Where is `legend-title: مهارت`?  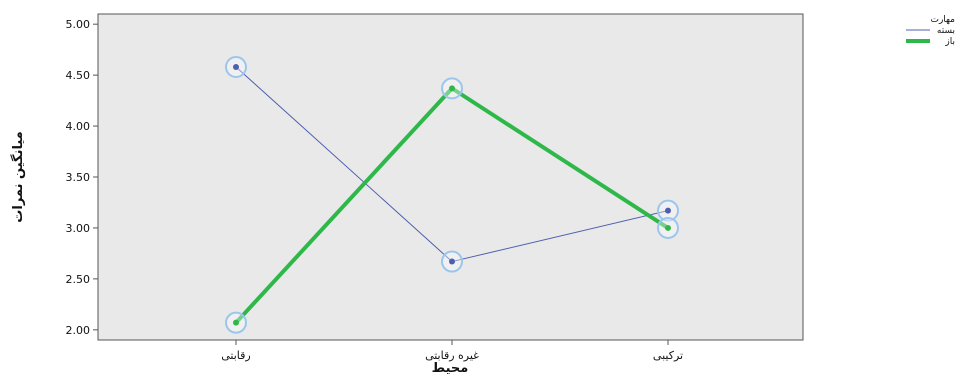 legend-title: مهارت is located at coordinates (942, 20).